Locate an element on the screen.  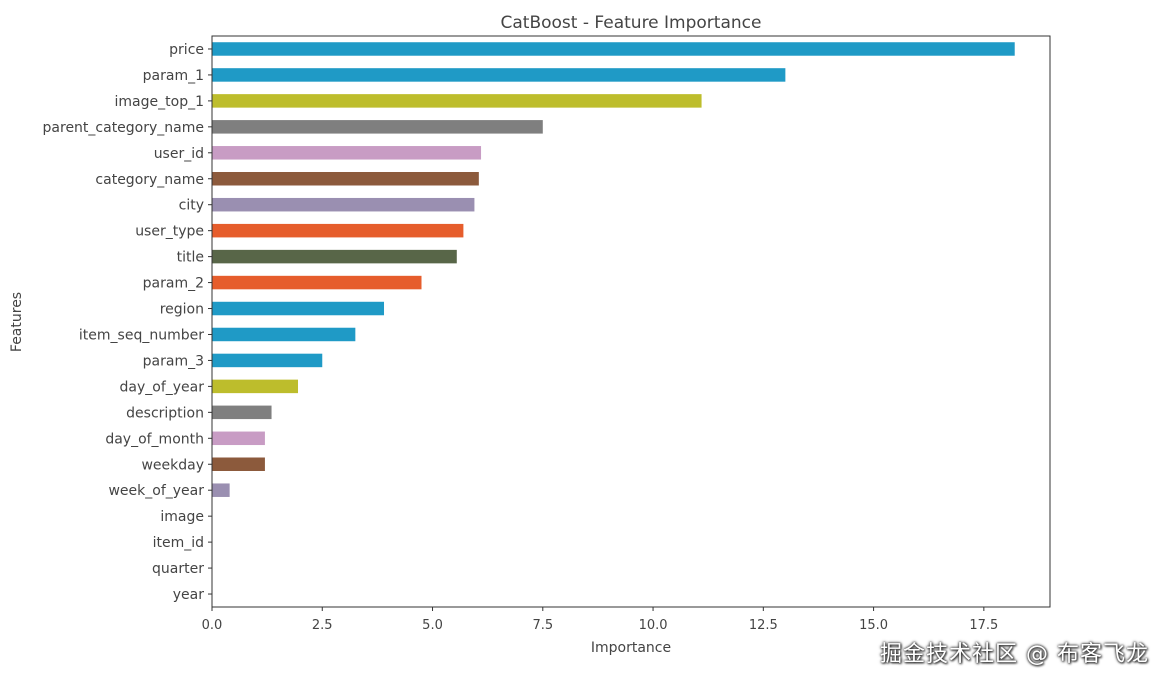
bar-city is located at coordinates (343, 204).